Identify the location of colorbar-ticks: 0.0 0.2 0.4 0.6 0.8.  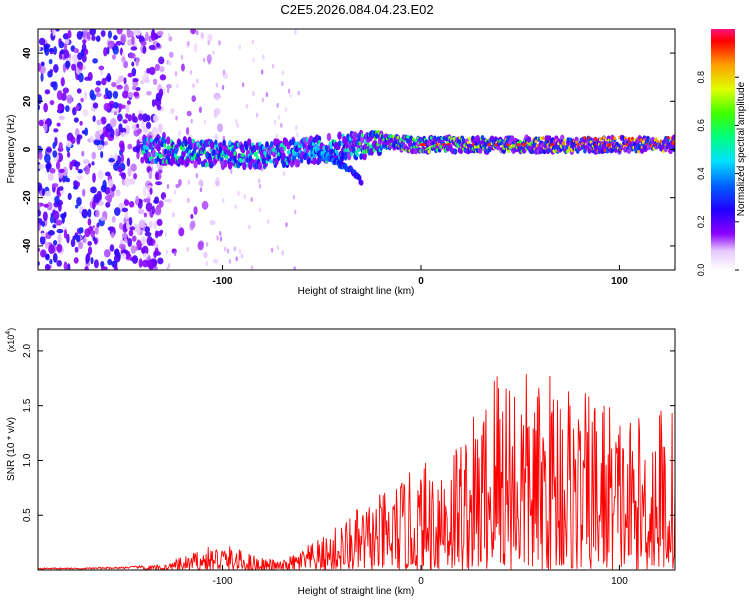
(717, 173).